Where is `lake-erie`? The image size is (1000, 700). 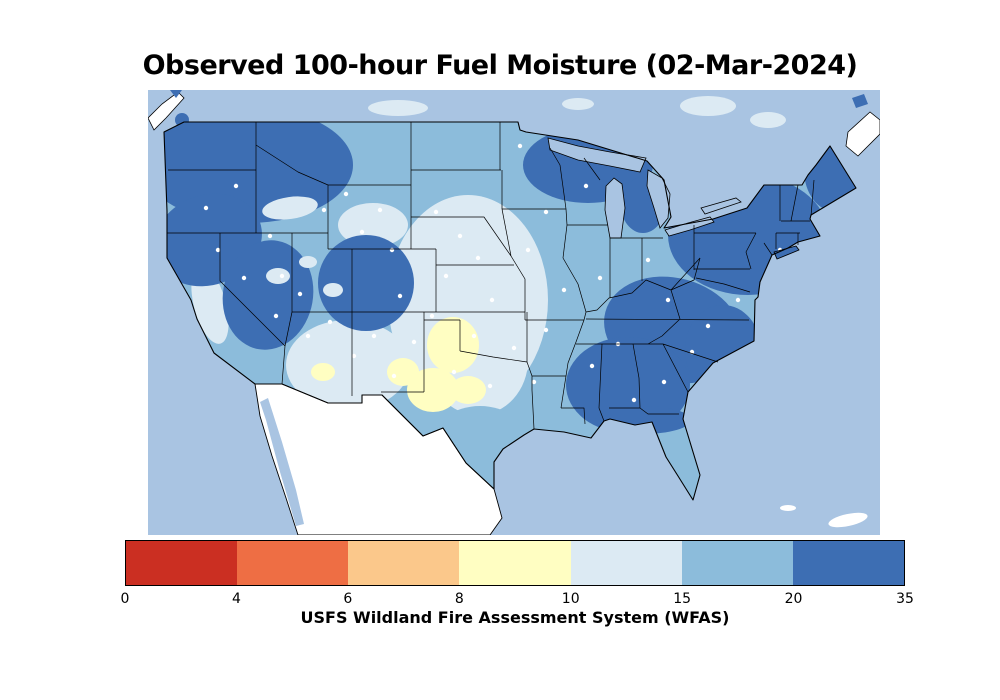
lake-erie is located at coordinates (689, 226).